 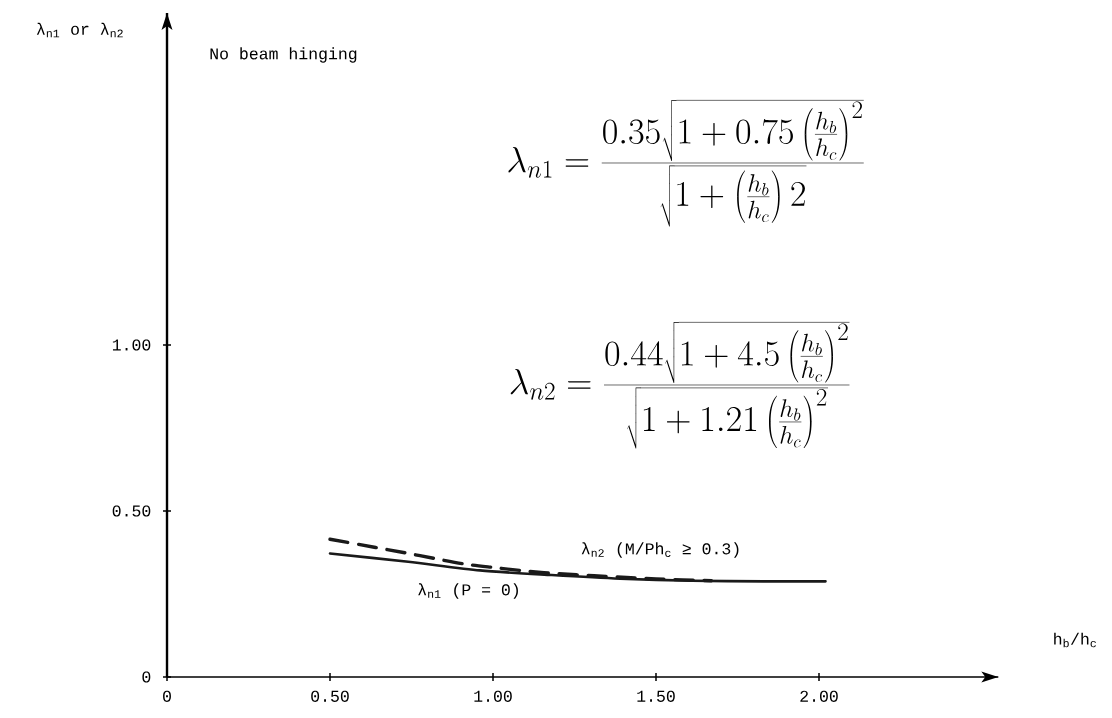 I want to click on x-tick-label: 1.00, so click(x=493, y=696).